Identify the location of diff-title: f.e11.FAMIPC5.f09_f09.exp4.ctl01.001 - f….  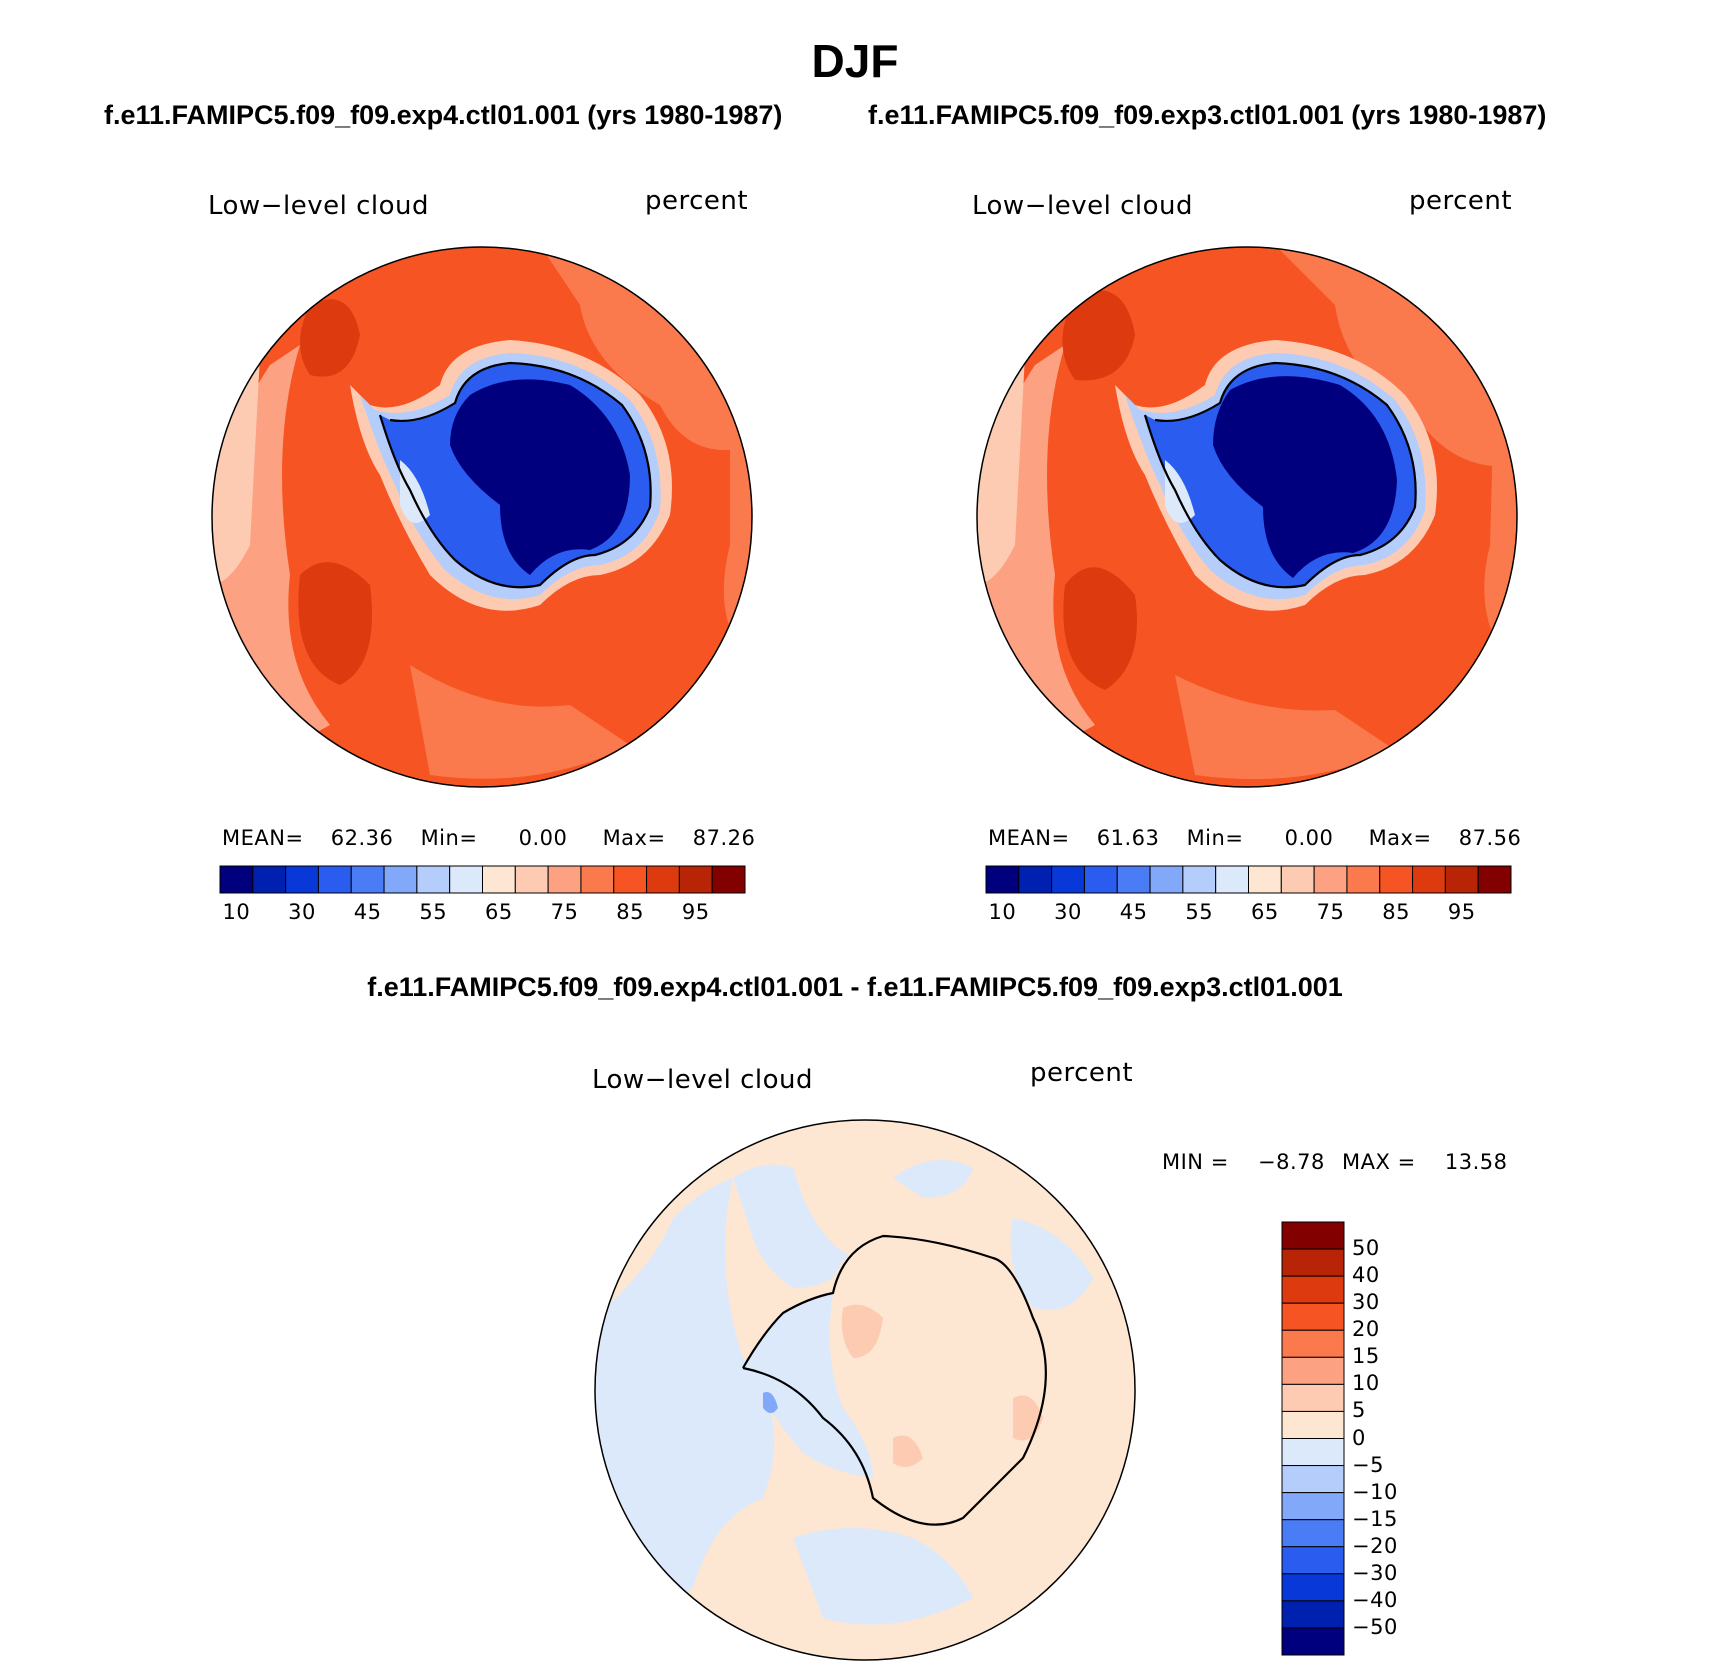
(855, 987).